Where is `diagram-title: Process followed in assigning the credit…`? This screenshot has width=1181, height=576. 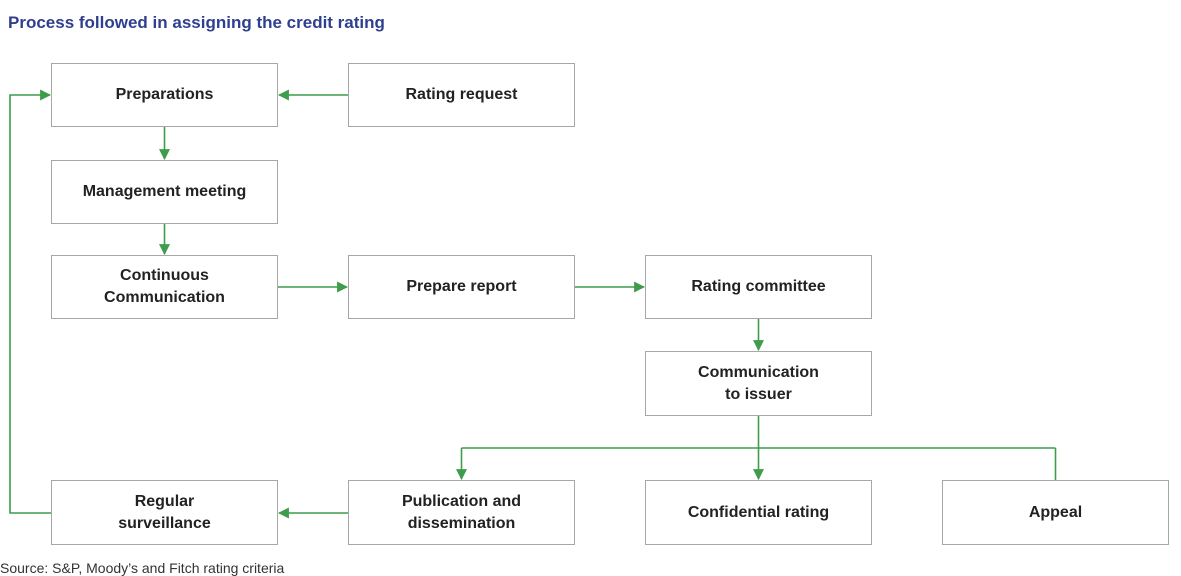 diagram-title: Process followed in assigning the credit… is located at coordinates (196, 22).